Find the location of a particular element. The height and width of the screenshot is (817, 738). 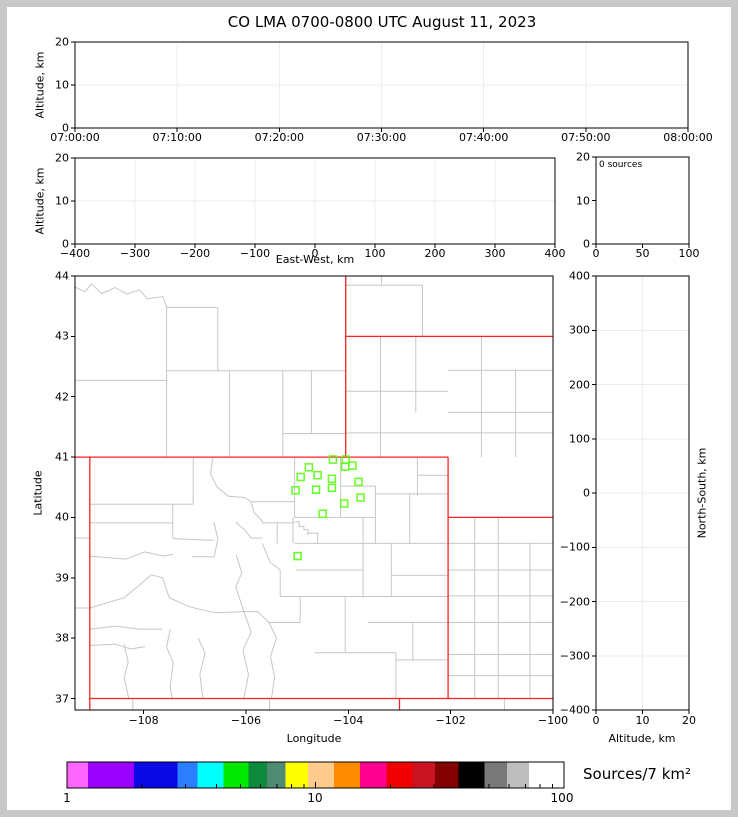

map-ytick-label: 37 is located at coordinates (62, 699).